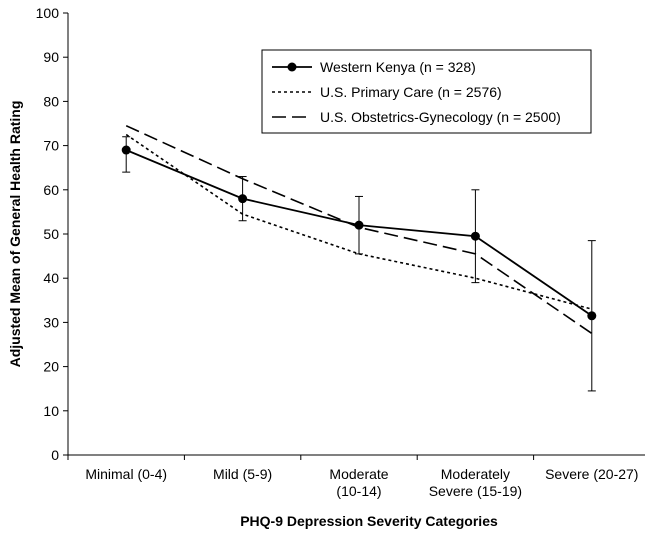  I want to click on x-tick-label: Severe (15-19), so click(475, 491).